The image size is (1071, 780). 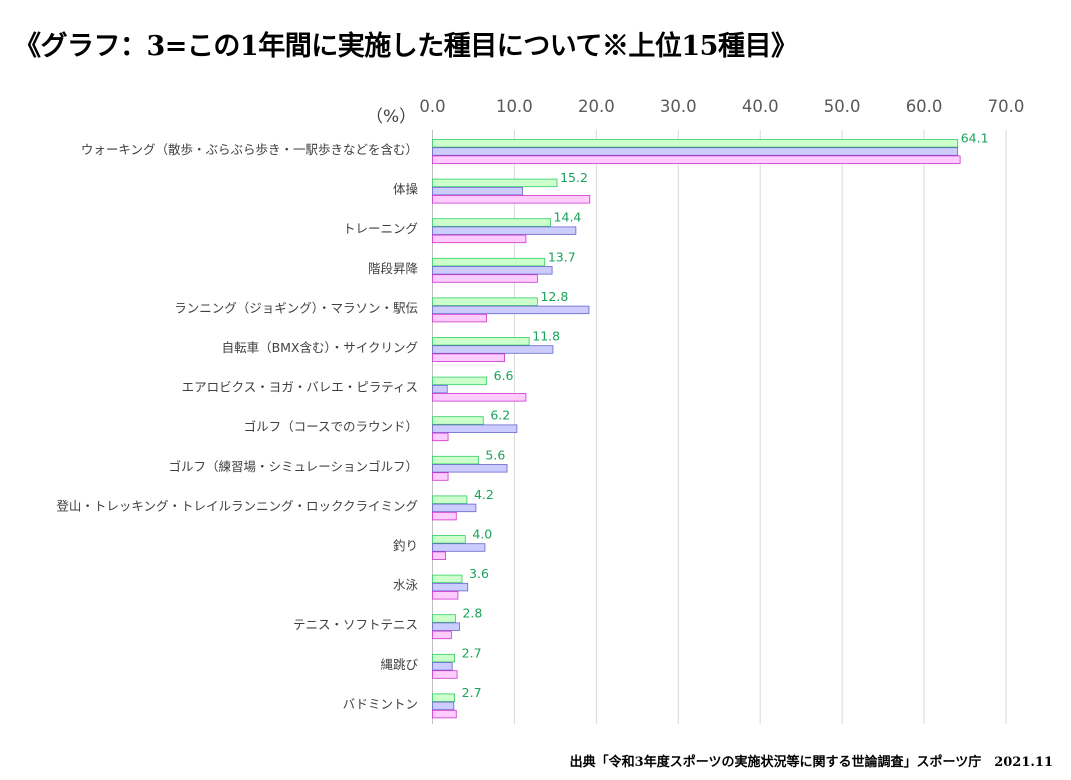 What do you see at coordinates (721, 106) in the screenshot?
I see `x-tick-labels: 0.0 10.0 20.0 30.0 40.0 50.0 60.0 70.0` at bounding box center [721, 106].